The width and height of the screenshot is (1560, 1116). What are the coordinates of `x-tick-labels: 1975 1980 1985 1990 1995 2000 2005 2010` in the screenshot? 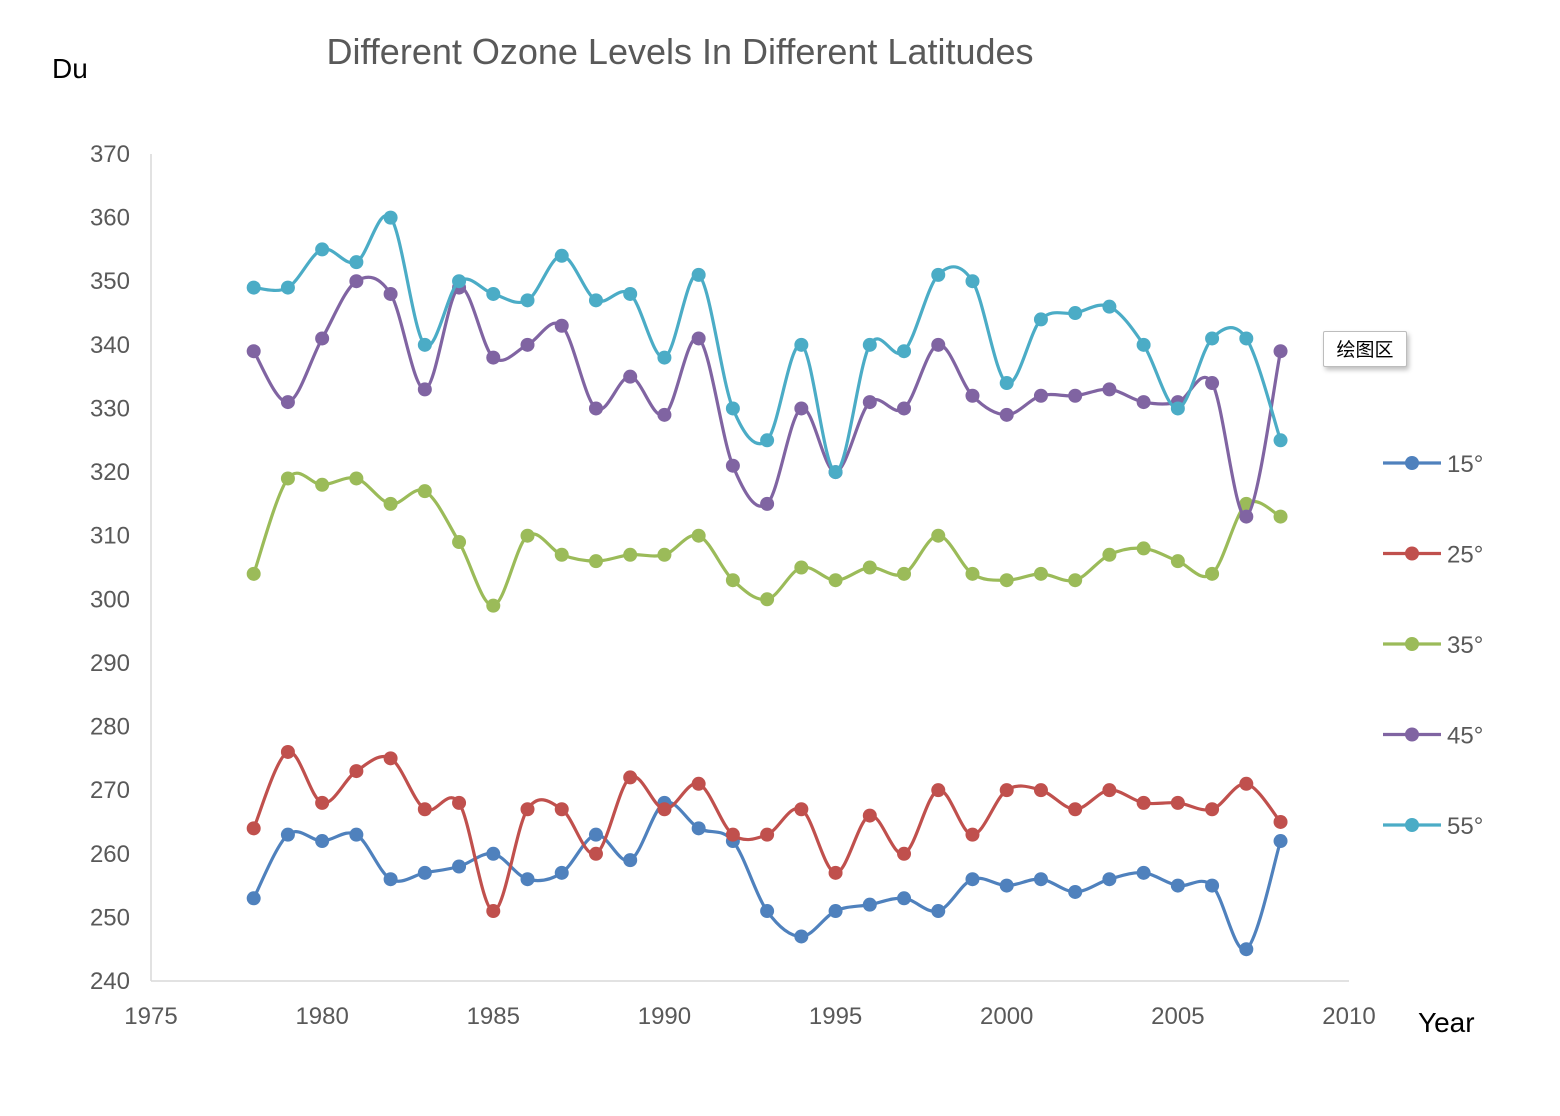 It's located at (749, 1016).